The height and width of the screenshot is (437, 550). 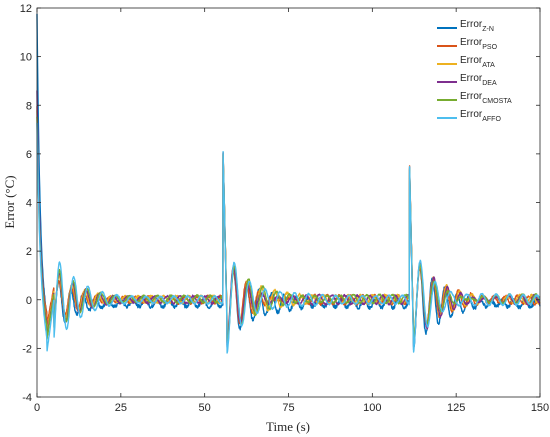 What do you see at coordinates (29, 252) in the screenshot?
I see `y-tick-label: 2` at bounding box center [29, 252].